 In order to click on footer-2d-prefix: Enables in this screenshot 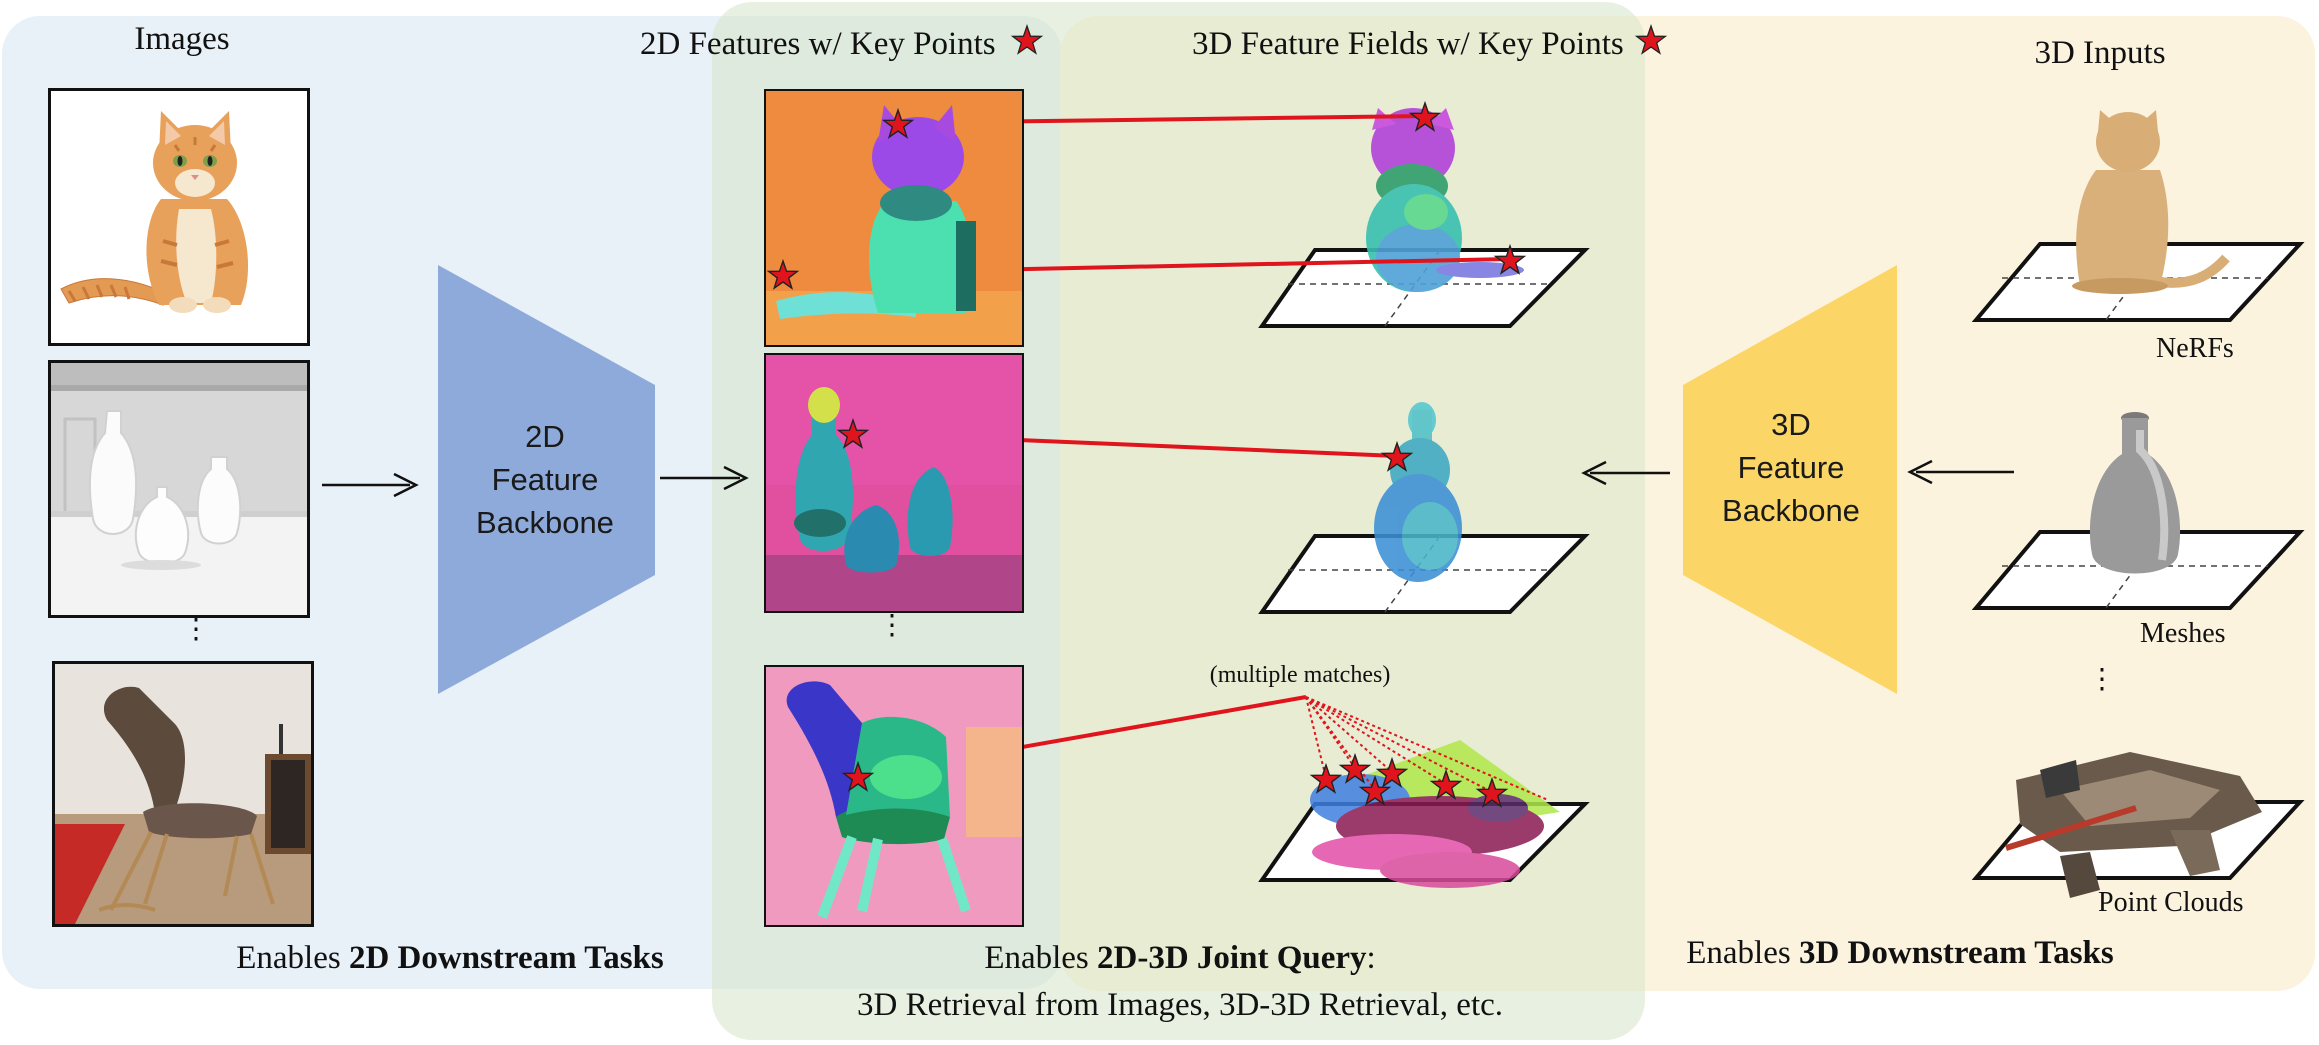, I will do `click(292, 958)`.